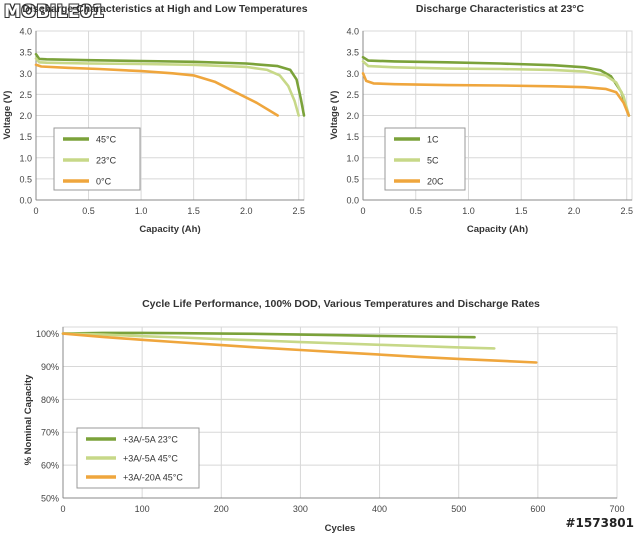 Image resolution: width=640 pixels, height=534 pixels. What do you see at coordinates (47, 334) in the screenshot?
I see `y-tick-label: 100%` at bounding box center [47, 334].